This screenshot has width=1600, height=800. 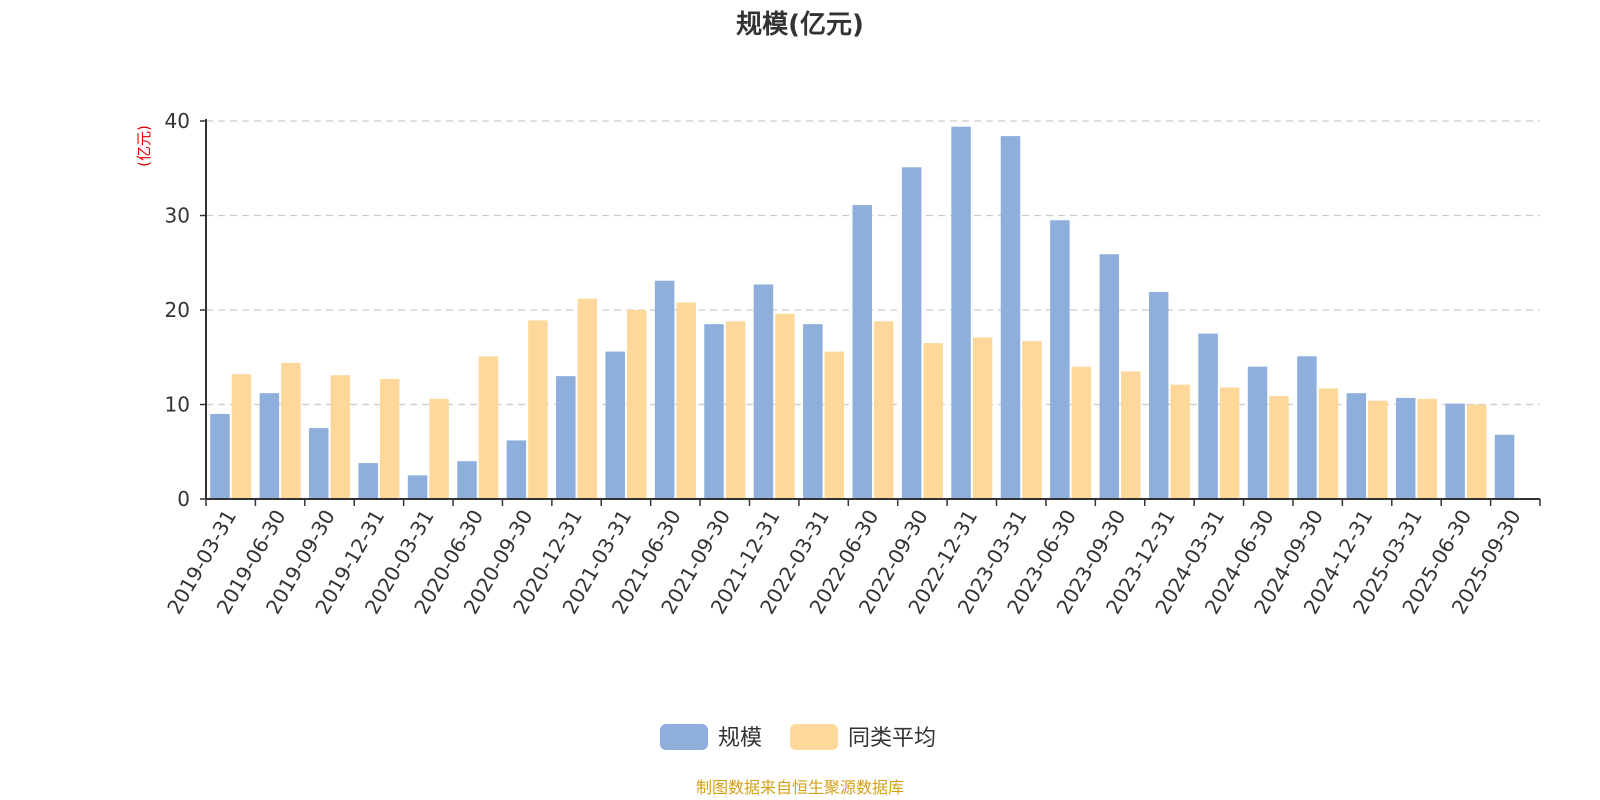 I want to click on y-axis-unit-label: (亿元), so click(x=144, y=146).